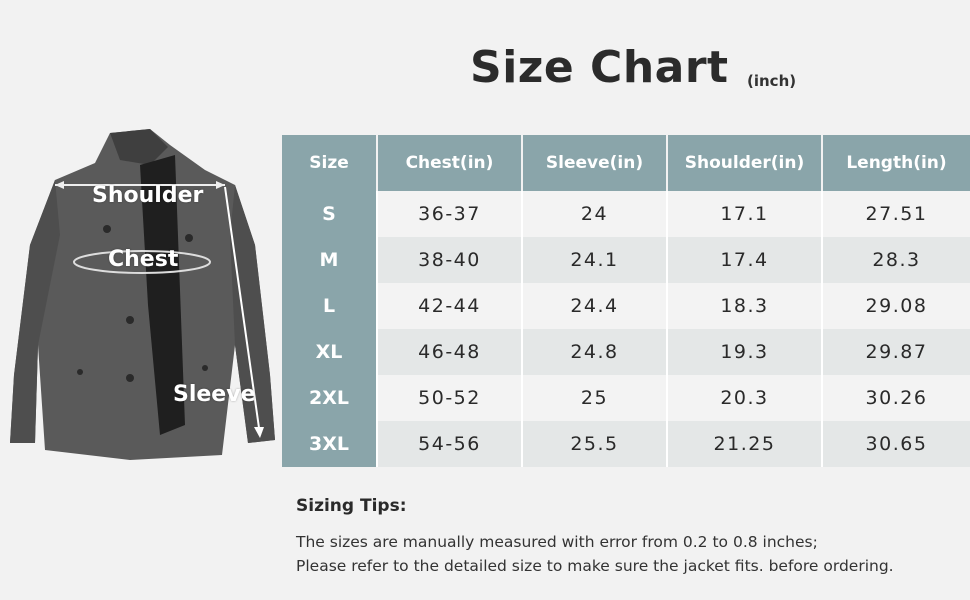  What do you see at coordinates (744, 214) in the screenshot?
I see `cell-shoulder: 17.1` at bounding box center [744, 214].